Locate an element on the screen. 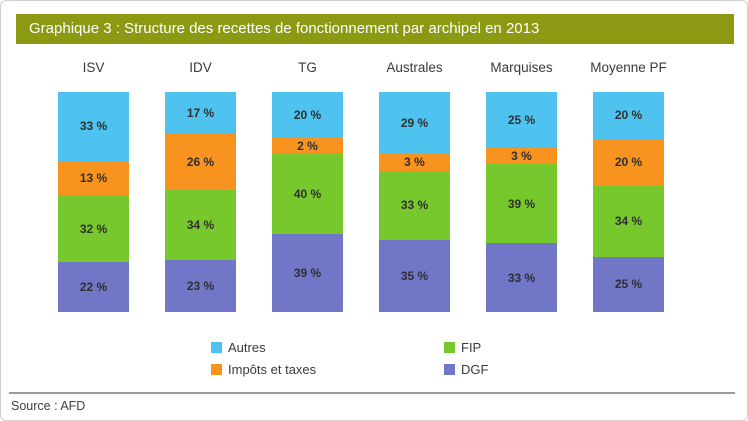 This screenshot has width=748, height=421. segment-value-label: 26 % is located at coordinates (200, 161).